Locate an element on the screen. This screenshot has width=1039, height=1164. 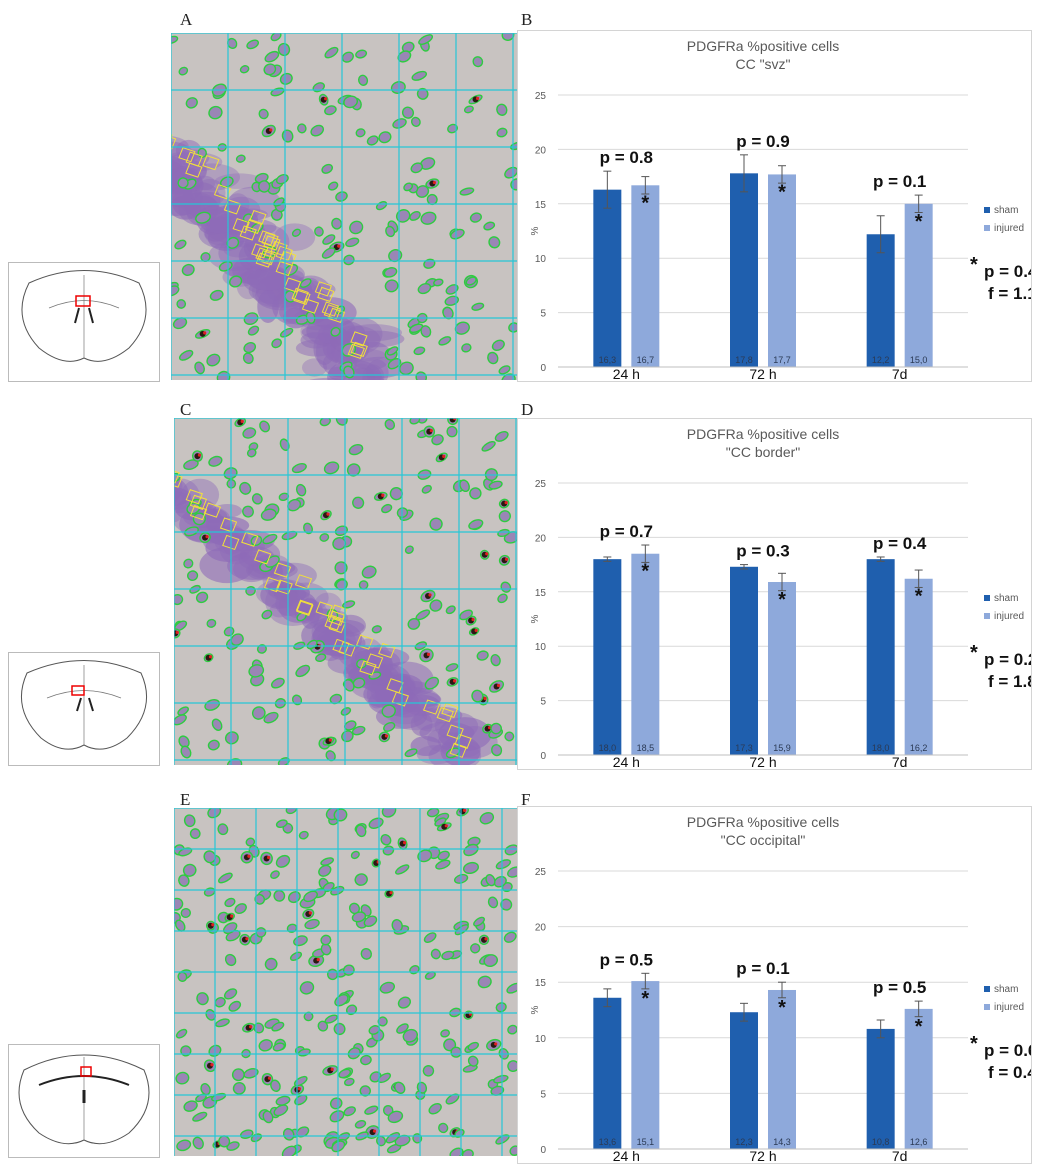
data-label: 12,3 is located at coordinates (744, 1142).